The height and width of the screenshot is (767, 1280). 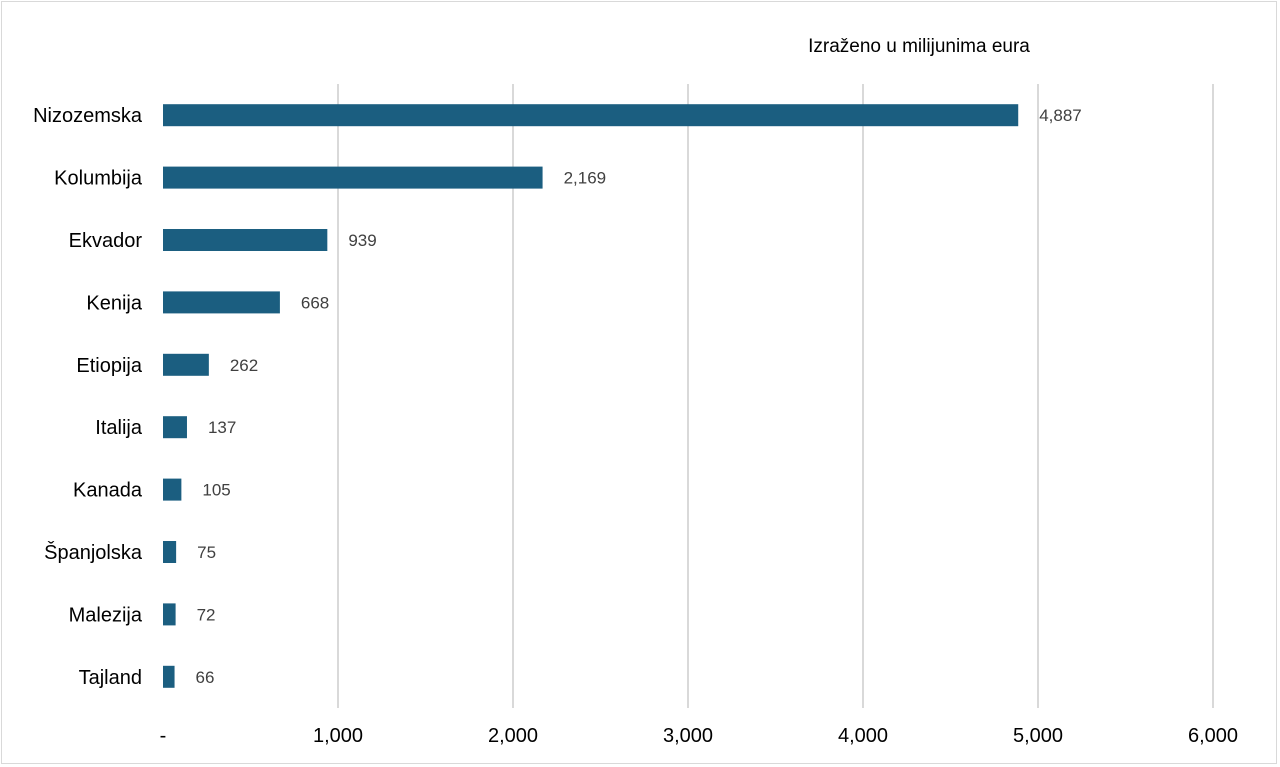 I want to click on x-tick-label: 2,000, so click(x=513, y=736).